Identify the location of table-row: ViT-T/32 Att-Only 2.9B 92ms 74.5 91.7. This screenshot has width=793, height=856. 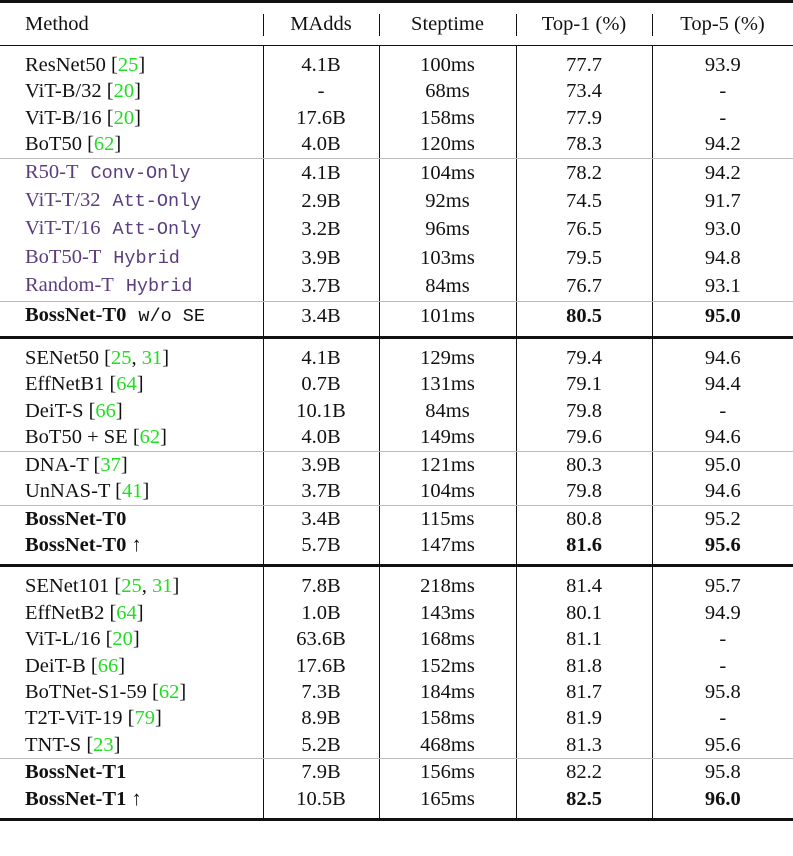
(396, 201).